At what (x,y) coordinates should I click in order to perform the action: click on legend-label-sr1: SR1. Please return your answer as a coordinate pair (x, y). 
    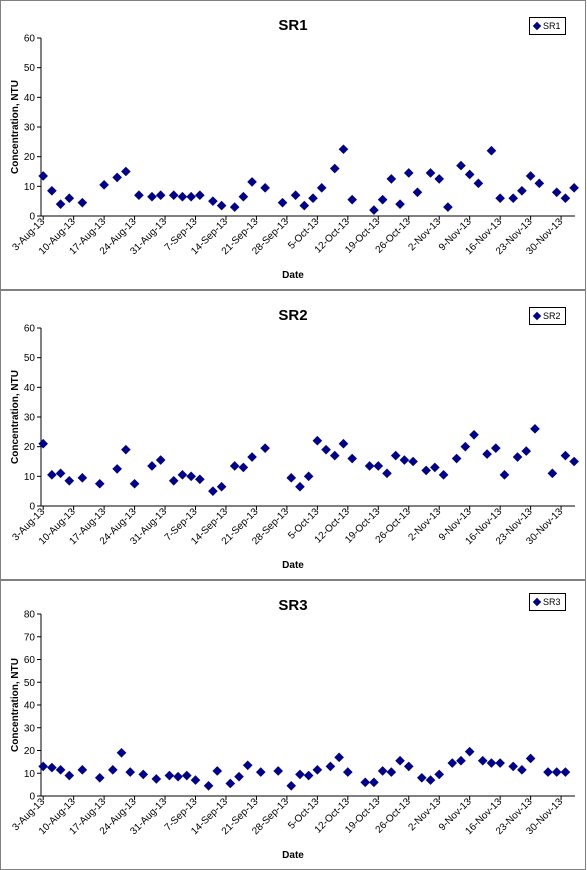
    Looking at the image, I should click on (552, 26).